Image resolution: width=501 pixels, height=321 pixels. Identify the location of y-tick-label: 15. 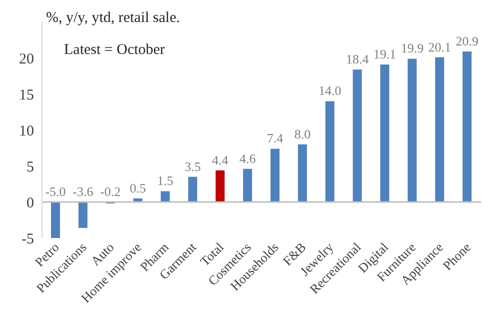
(26, 95).